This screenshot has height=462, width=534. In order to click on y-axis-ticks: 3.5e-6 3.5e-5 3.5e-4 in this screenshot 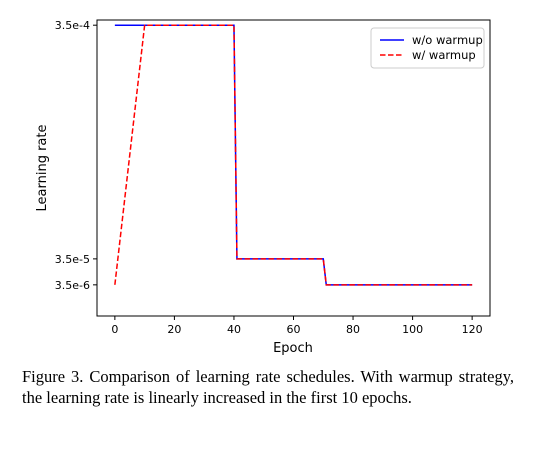, I will do `click(76, 155)`.